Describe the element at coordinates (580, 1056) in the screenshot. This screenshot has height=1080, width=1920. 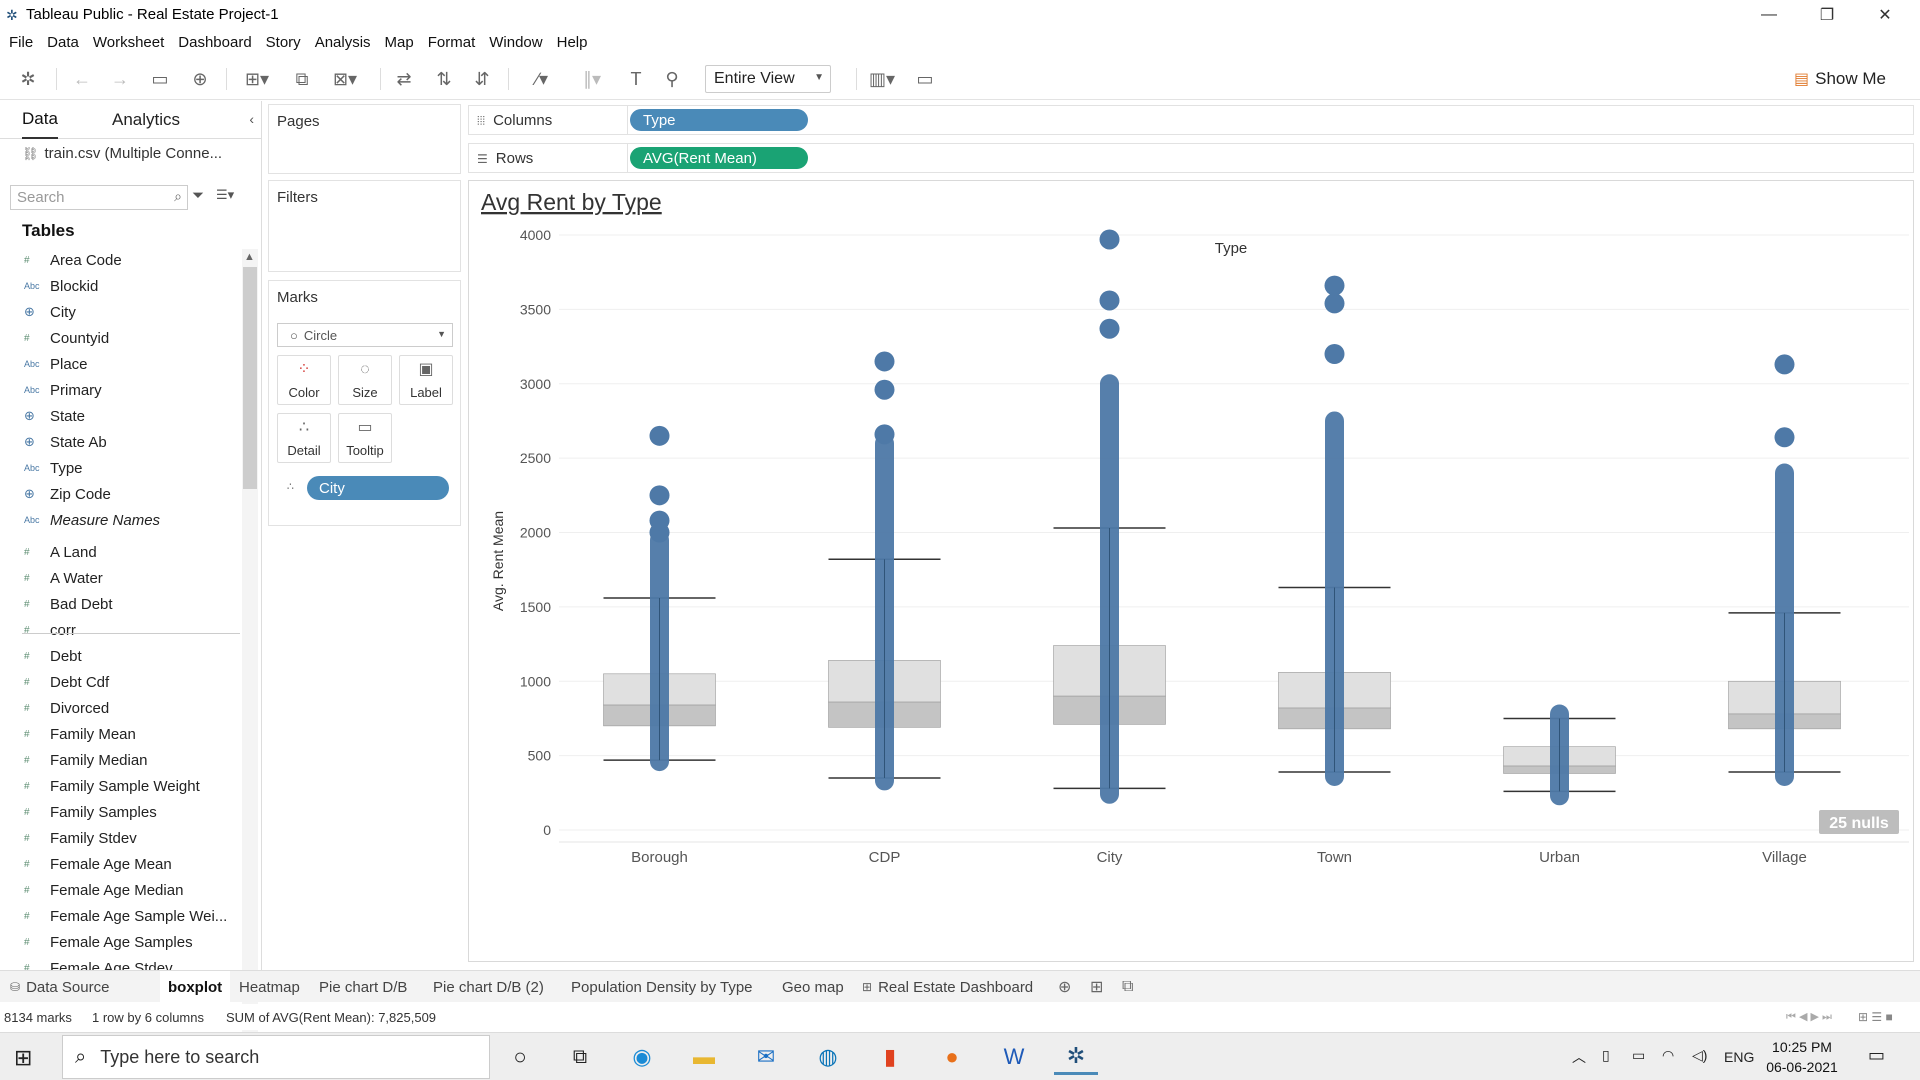
I see `task-view-icon: ⧉` at that location.